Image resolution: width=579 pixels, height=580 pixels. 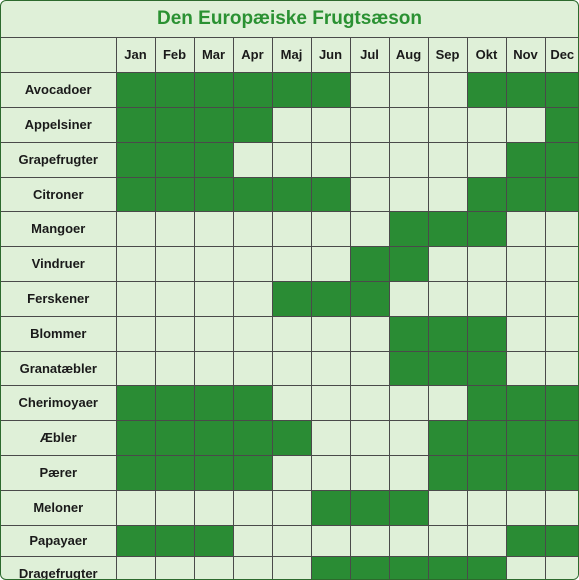 What do you see at coordinates (289, 540) in the screenshot?
I see `fruit-row: Papayaer` at bounding box center [289, 540].